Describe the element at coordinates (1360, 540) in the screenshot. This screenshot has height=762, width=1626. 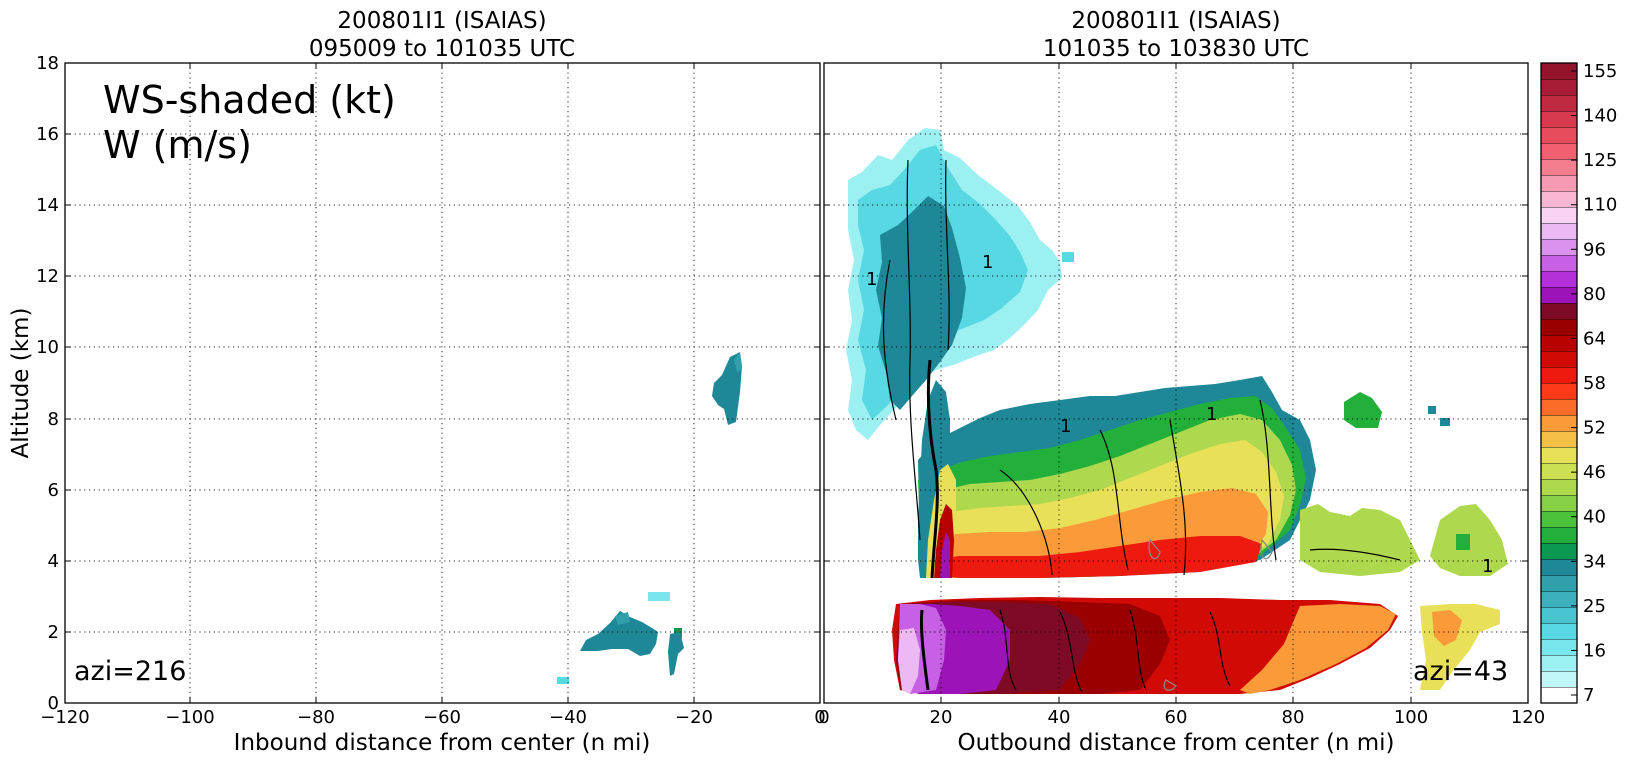
I see `cells-right` at that location.